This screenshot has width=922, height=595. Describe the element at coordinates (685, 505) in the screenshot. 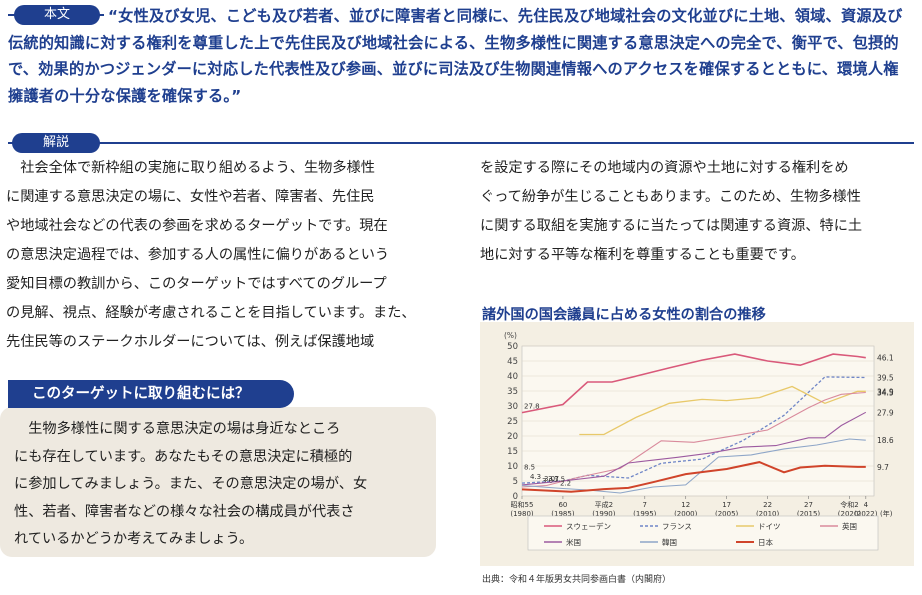

I see `x-tick-label-era: 12` at that location.